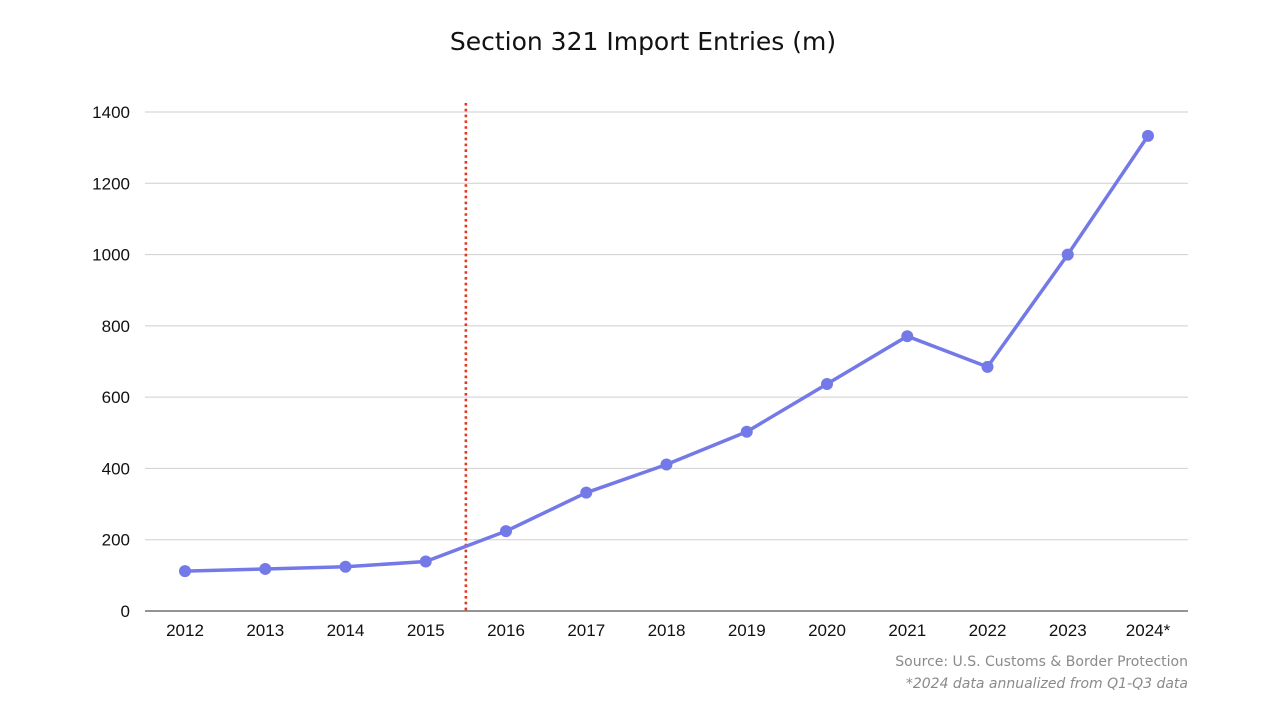 The image size is (1280, 720). I want to click on x-tick-label: 2018, so click(667, 630).